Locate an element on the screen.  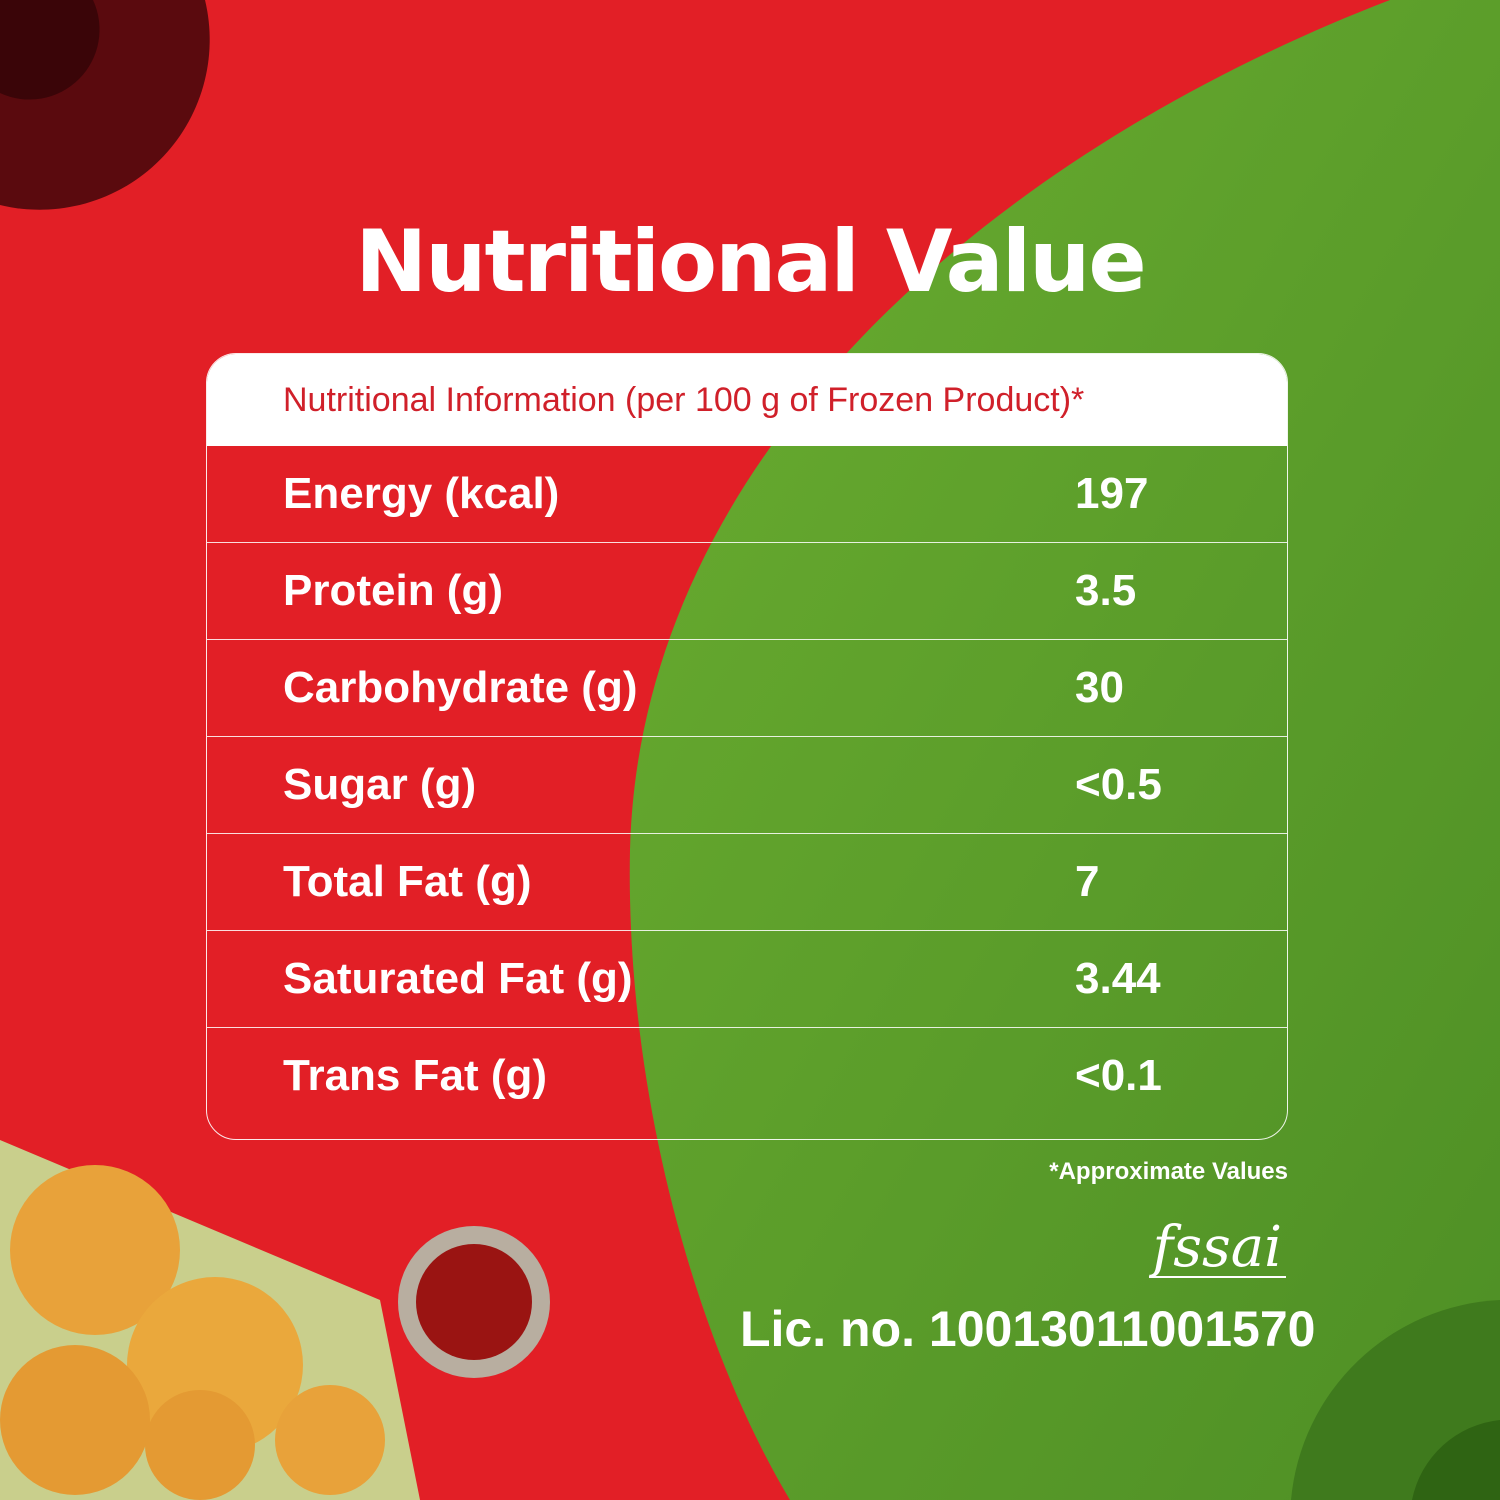
table-row: Protein (g) 3.5 is located at coordinates (747, 590).